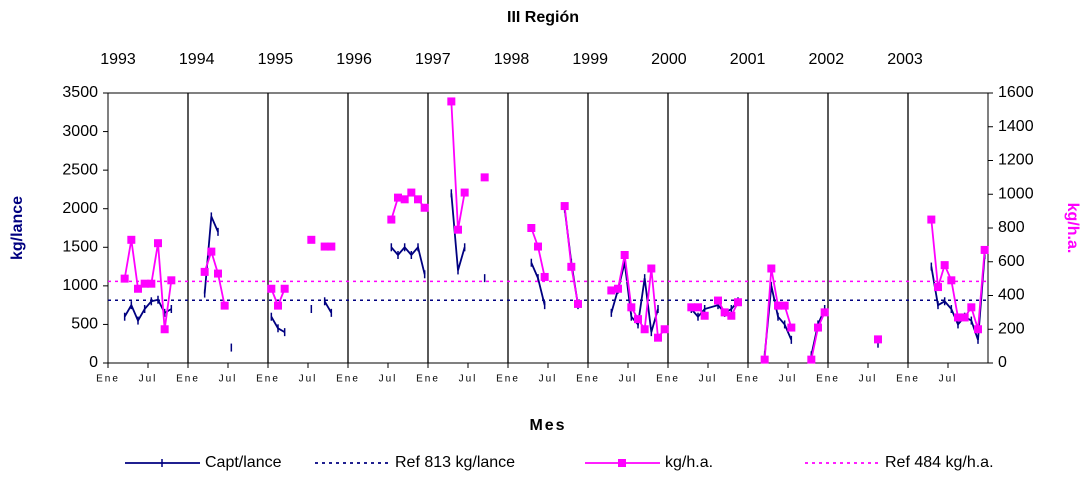 Image resolution: width=1087 pixels, height=480 pixels. What do you see at coordinates (622, 463) in the screenshot?
I see `legend-marker` at bounding box center [622, 463].